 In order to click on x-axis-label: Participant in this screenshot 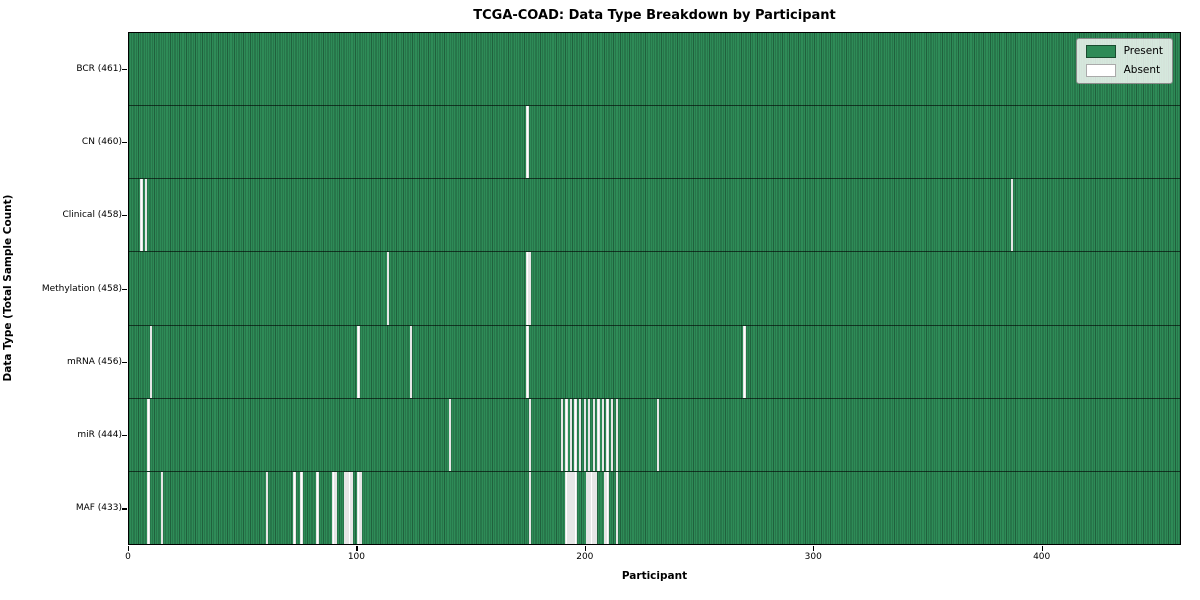, I will do `click(654, 576)`.